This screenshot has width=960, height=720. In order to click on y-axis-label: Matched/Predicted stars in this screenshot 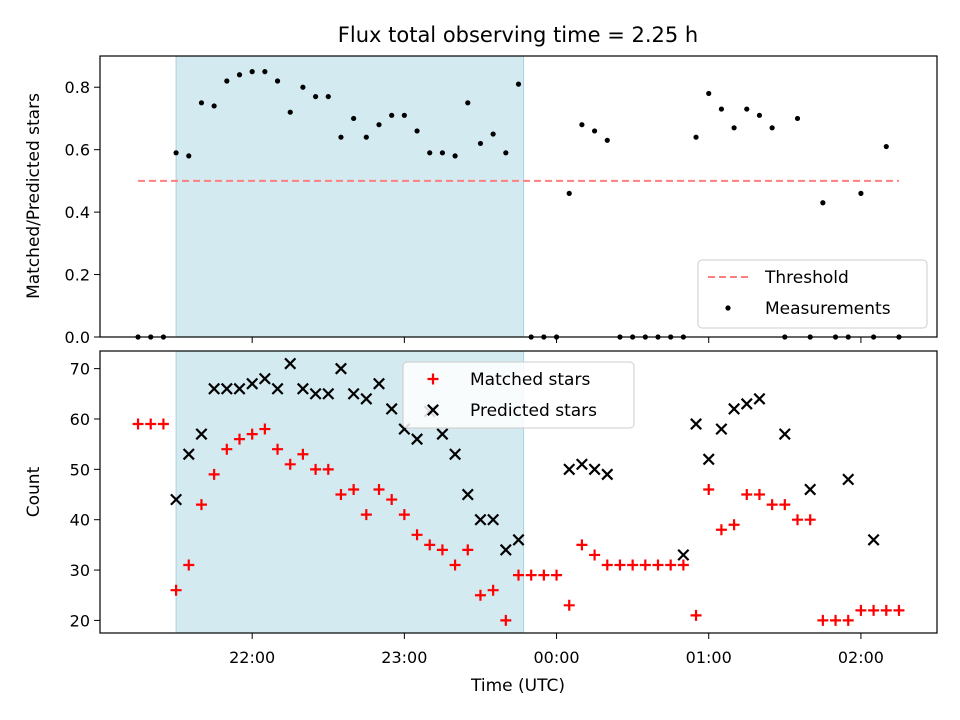, I will do `click(34, 196)`.